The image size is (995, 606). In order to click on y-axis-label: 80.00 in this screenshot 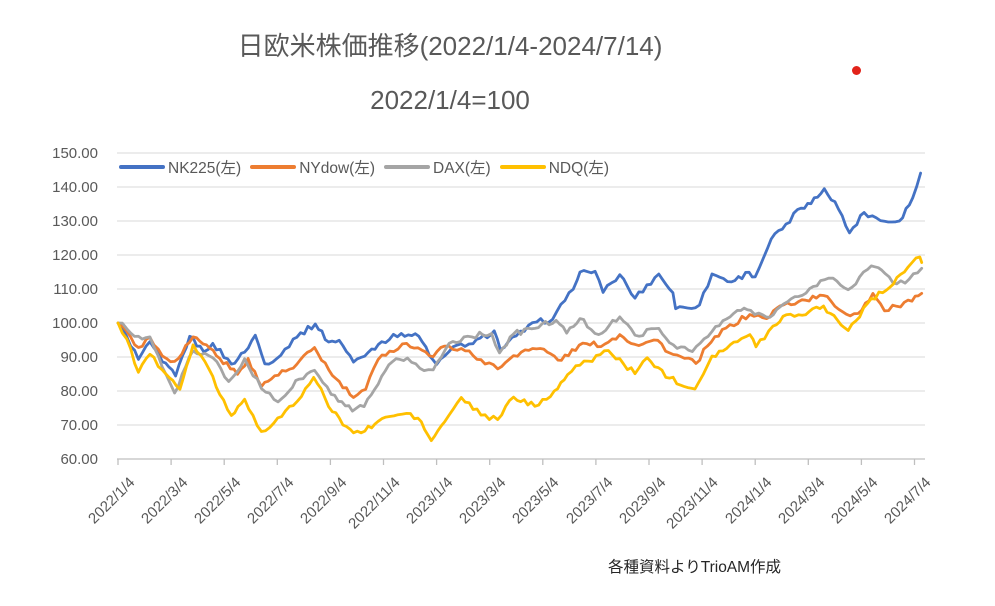, I will do `click(79, 391)`.